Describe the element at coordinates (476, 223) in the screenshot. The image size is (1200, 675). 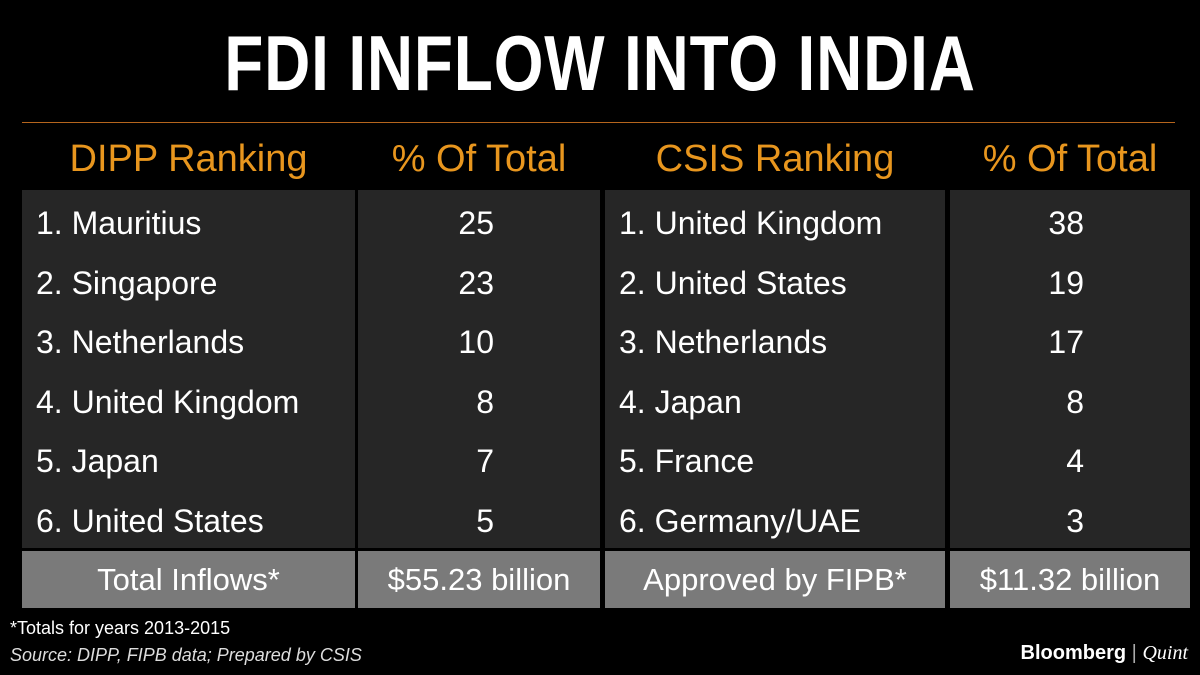
I see `share-cell: 25` at that location.